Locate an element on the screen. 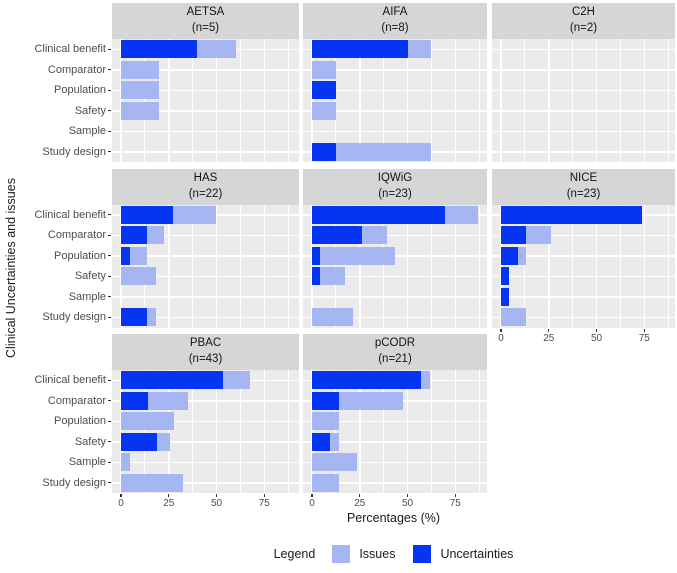 The width and height of the screenshot is (677, 573). category-label-text: Safety is located at coordinates (90, 110).